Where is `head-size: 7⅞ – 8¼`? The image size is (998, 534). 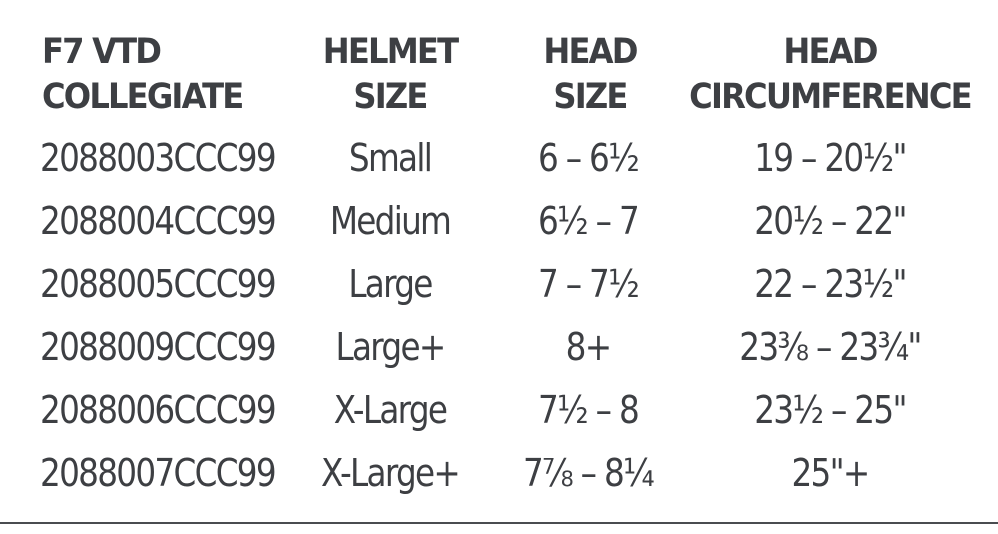 head-size: 7⅞ – 8¼ is located at coordinates (588, 473).